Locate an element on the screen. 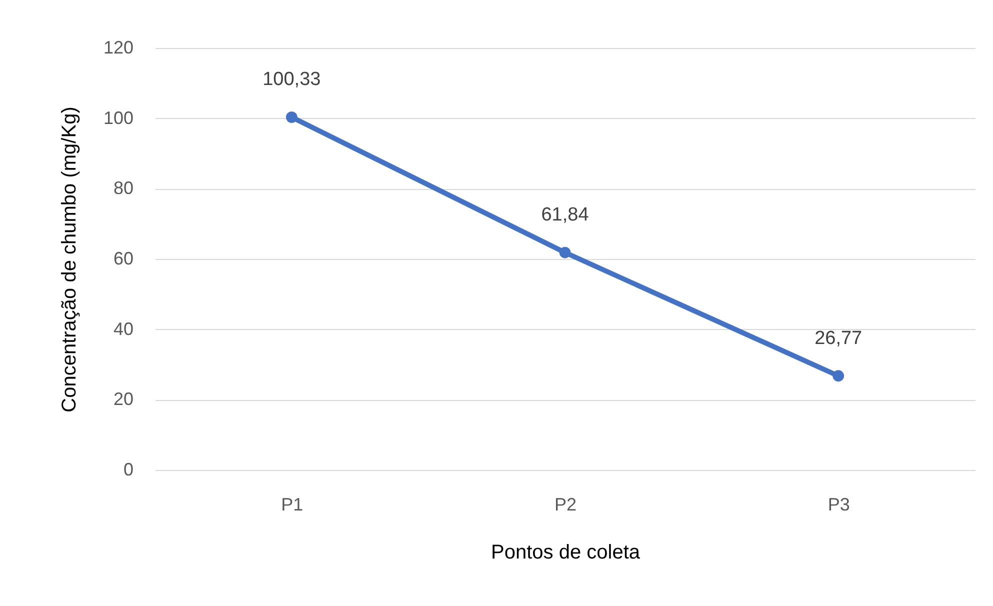 The image size is (993, 606). y-axis-title: Concentração de chumbo (mg/Kg) is located at coordinates (69, 259).